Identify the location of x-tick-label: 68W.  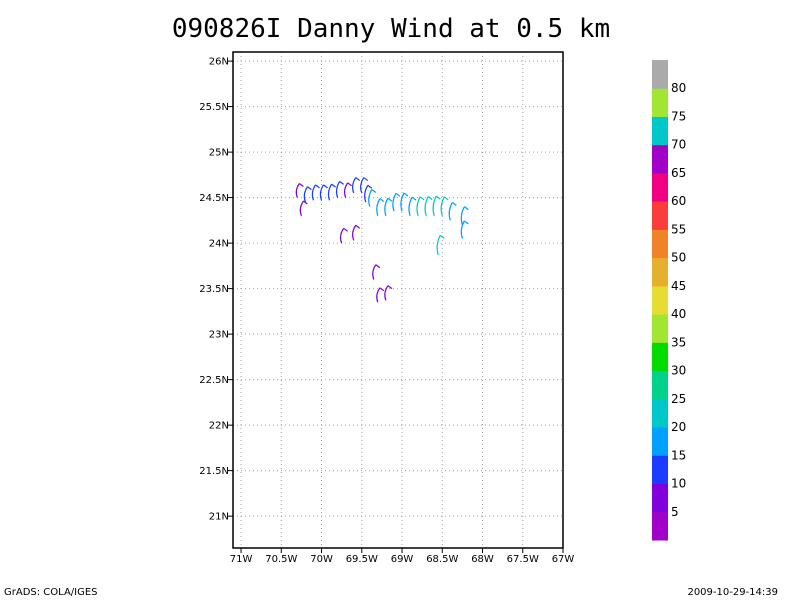
(482, 559).